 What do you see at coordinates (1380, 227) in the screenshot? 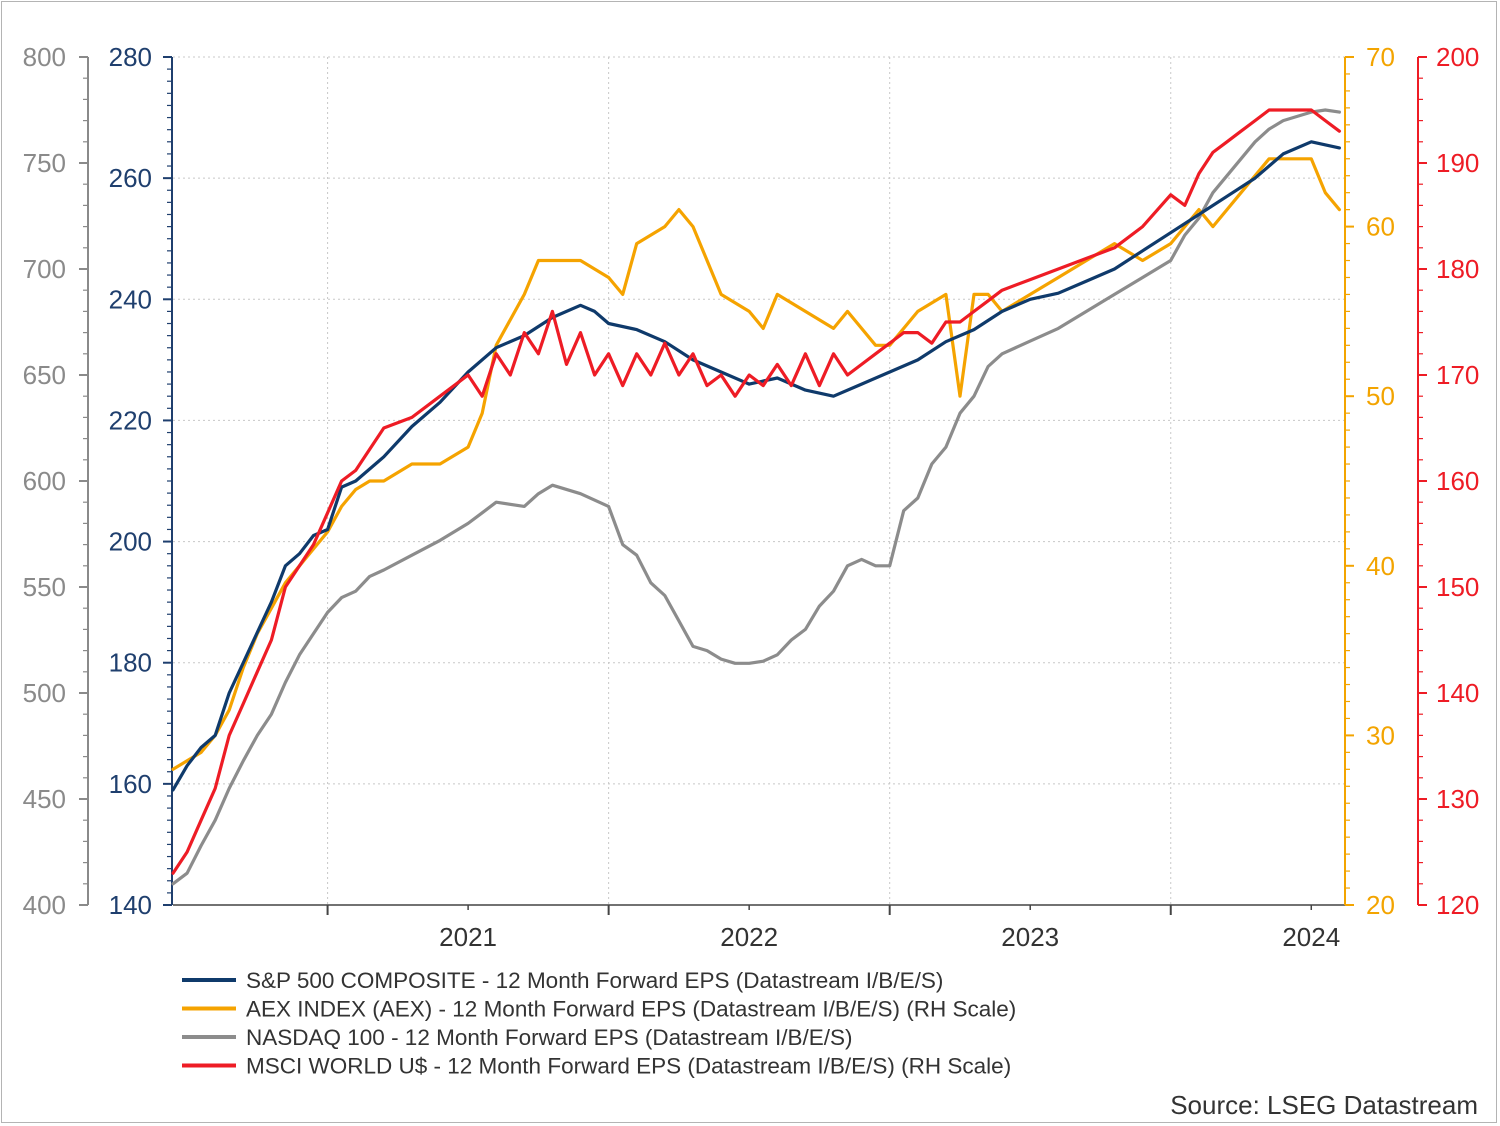
I see `right_inner-tick-label: 60` at bounding box center [1380, 227].